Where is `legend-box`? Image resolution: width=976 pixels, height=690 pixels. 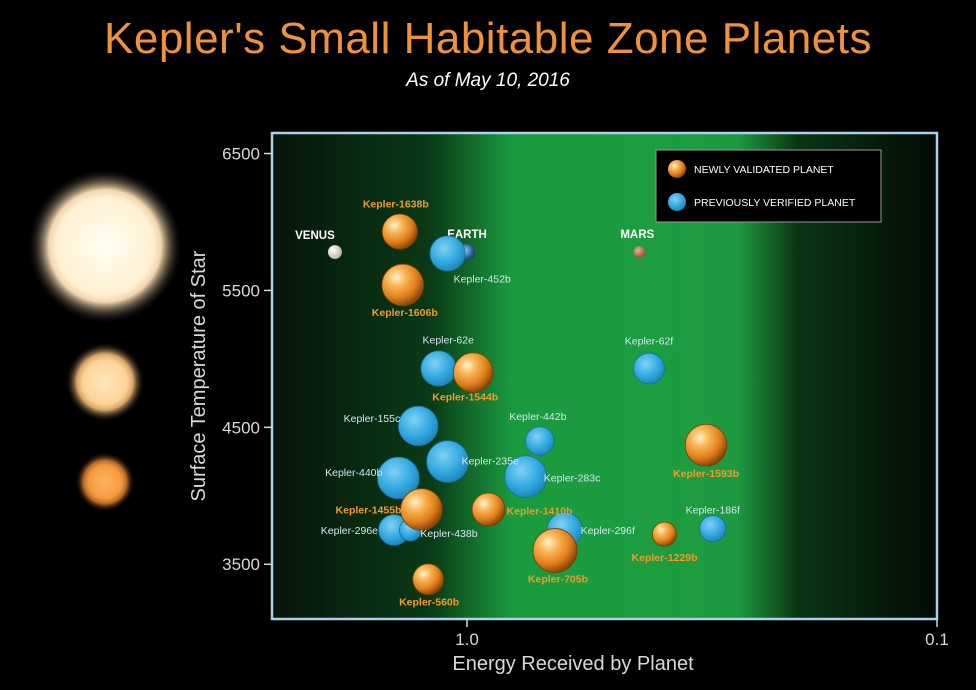
legend-box is located at coordinates (768, 186).